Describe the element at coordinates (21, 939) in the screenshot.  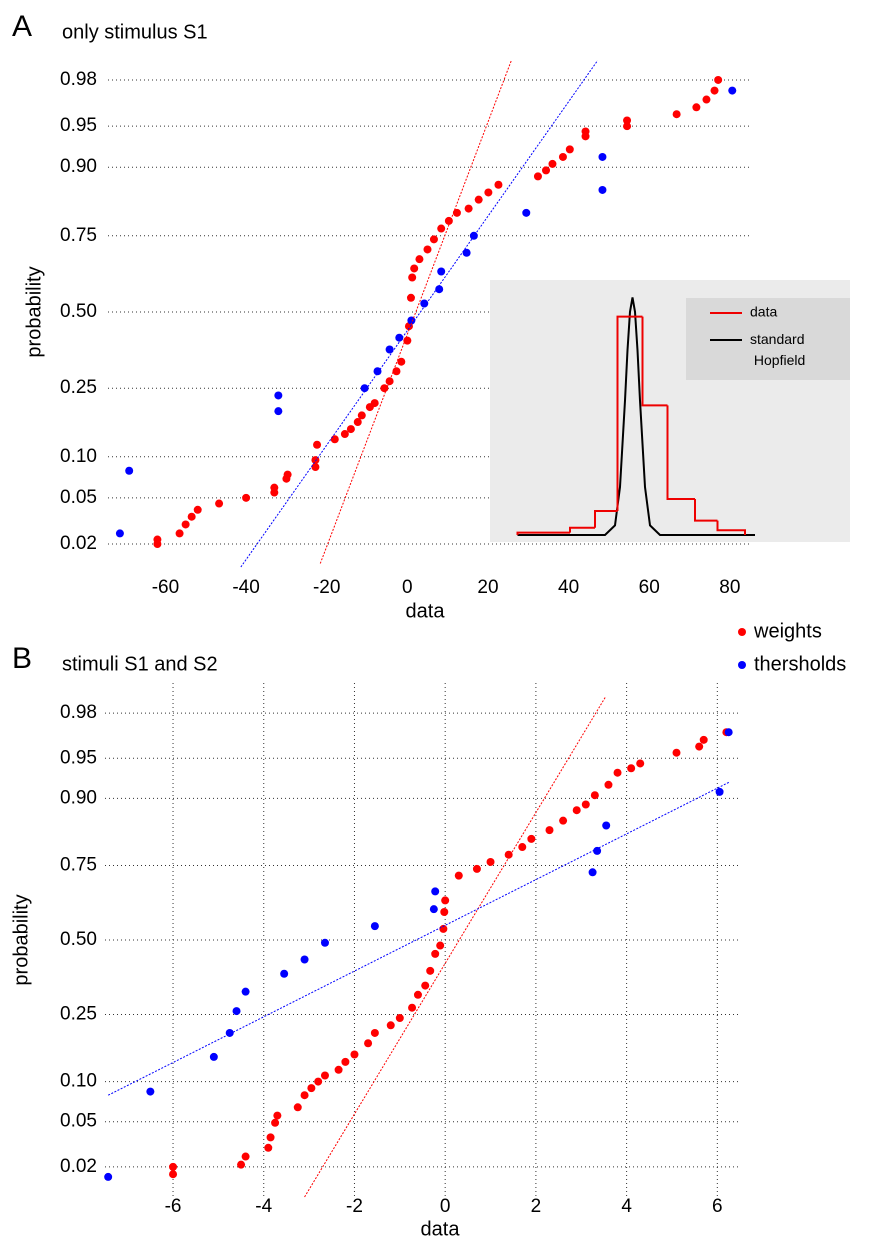
I see `y-axis-label: probability` at that location.